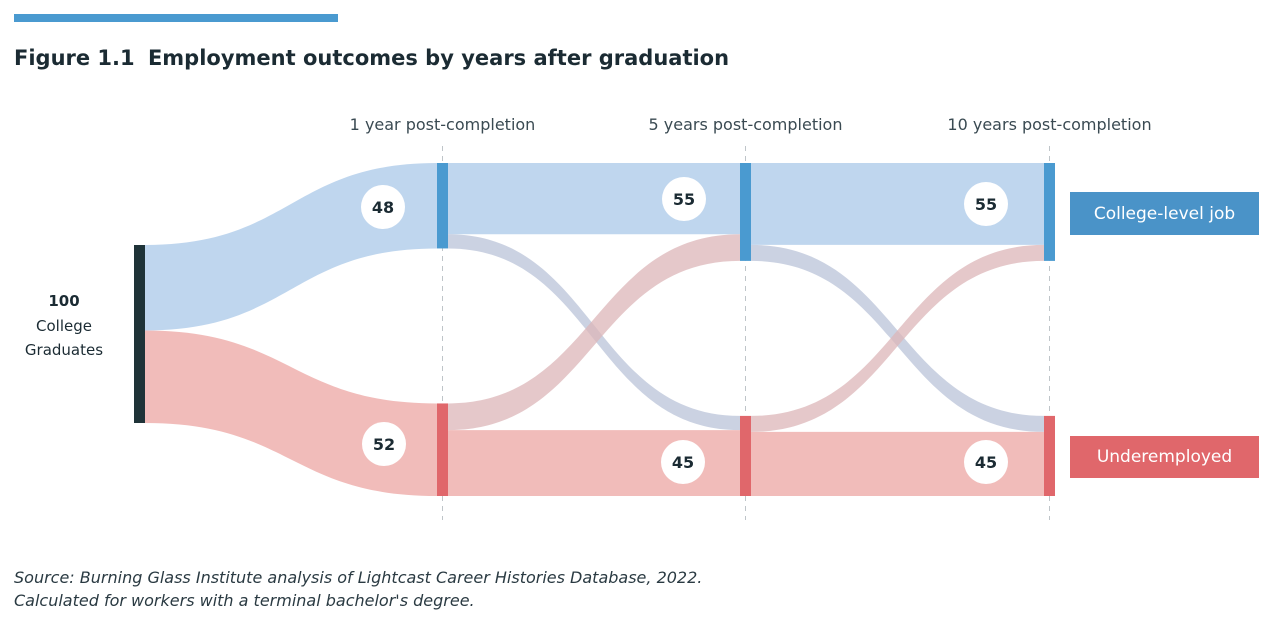 The height and width of the screenshot is (624, 1280). Describe the element at coordinates (291, 413) in the screenshot. I see `flow-graduates-to-under` at that location.